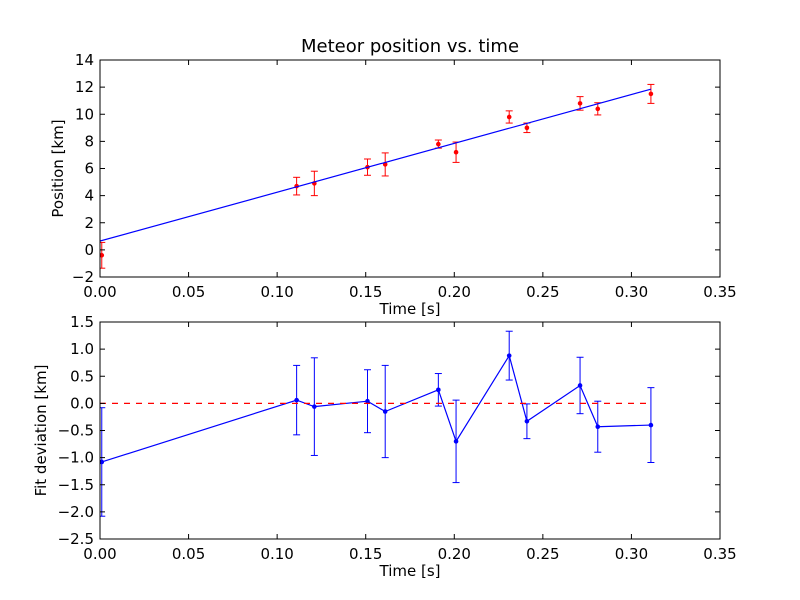 This screenshot has width=800, height=600. I want to click on deviation-y-tick-label: −1.0, so click(76, 458).